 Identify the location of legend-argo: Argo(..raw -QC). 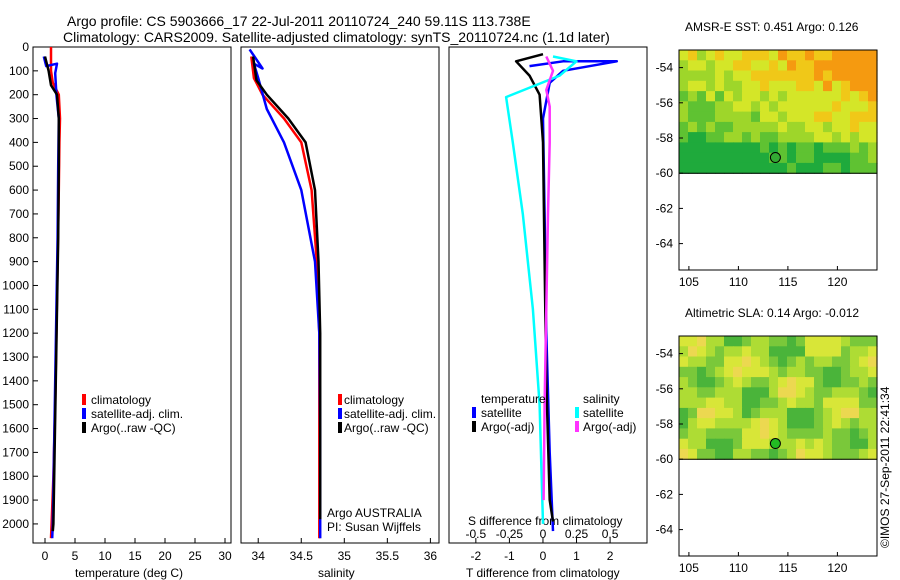
(386, 428).